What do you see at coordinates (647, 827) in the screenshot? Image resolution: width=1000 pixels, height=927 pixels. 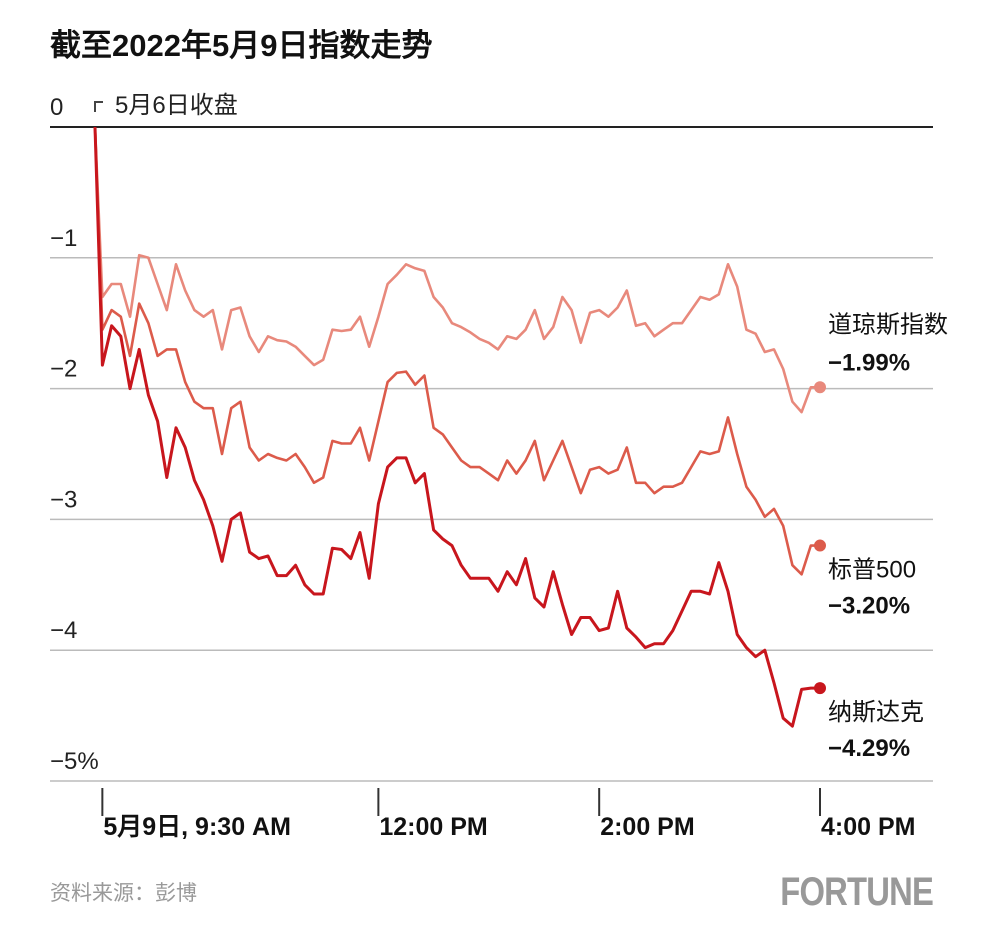 I see `x-tick-label: 2:00 PM` at bounding box center [647, 827].